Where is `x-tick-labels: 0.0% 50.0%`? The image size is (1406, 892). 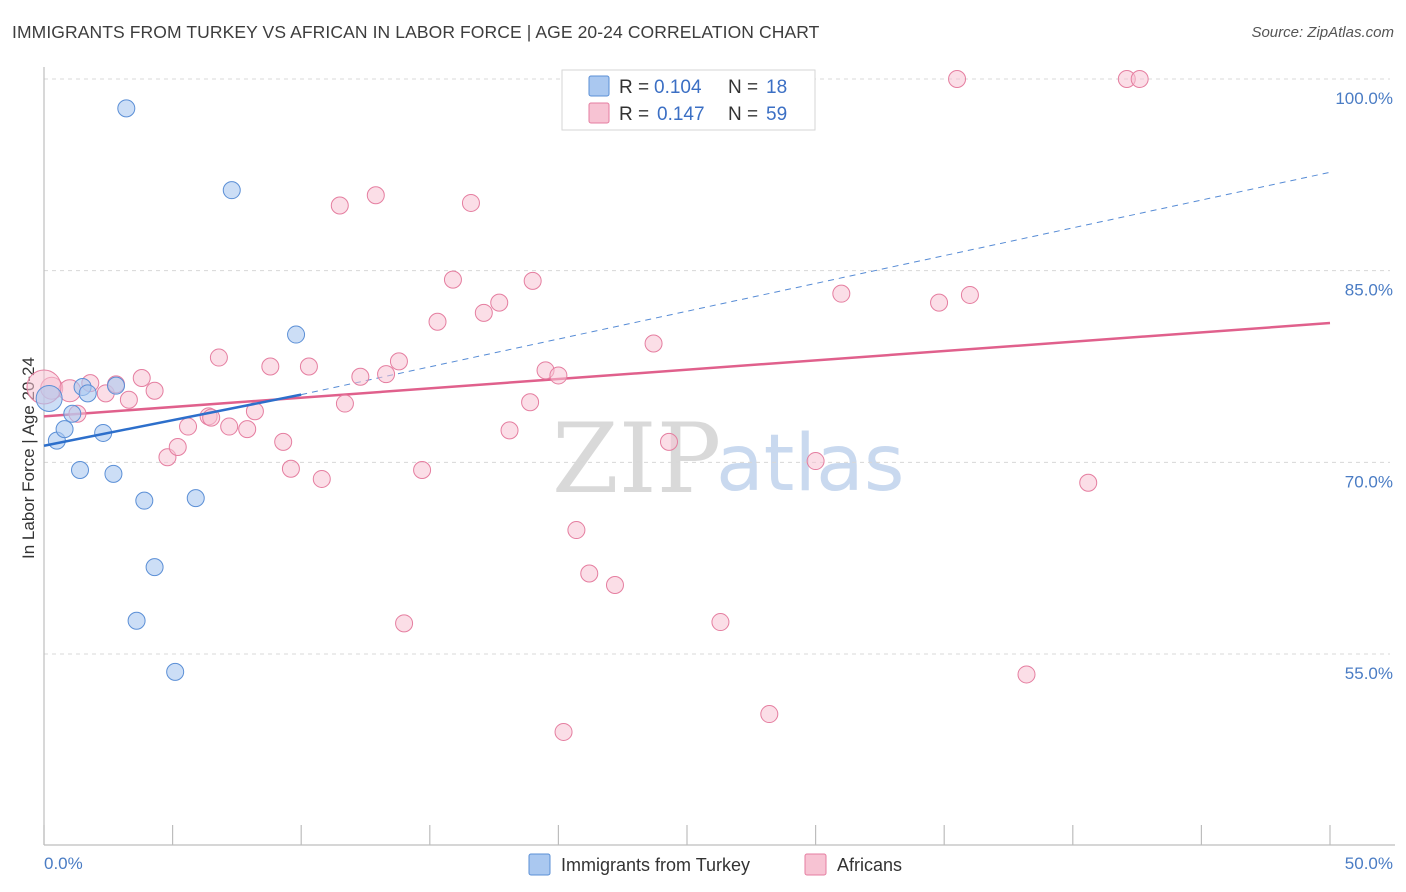 x-tick-labels: 0.0% 50.0% is located at coordinates (718, 863).